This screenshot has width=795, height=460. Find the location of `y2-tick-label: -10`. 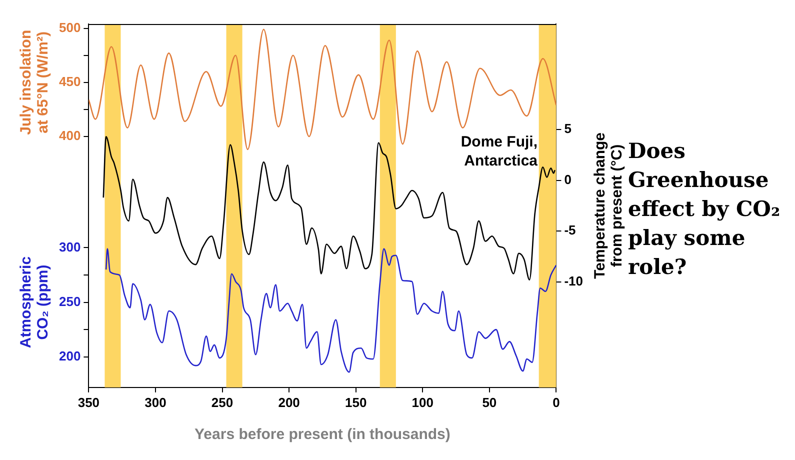

y2-tick-label: -10 is located at coordinates (574, 280).